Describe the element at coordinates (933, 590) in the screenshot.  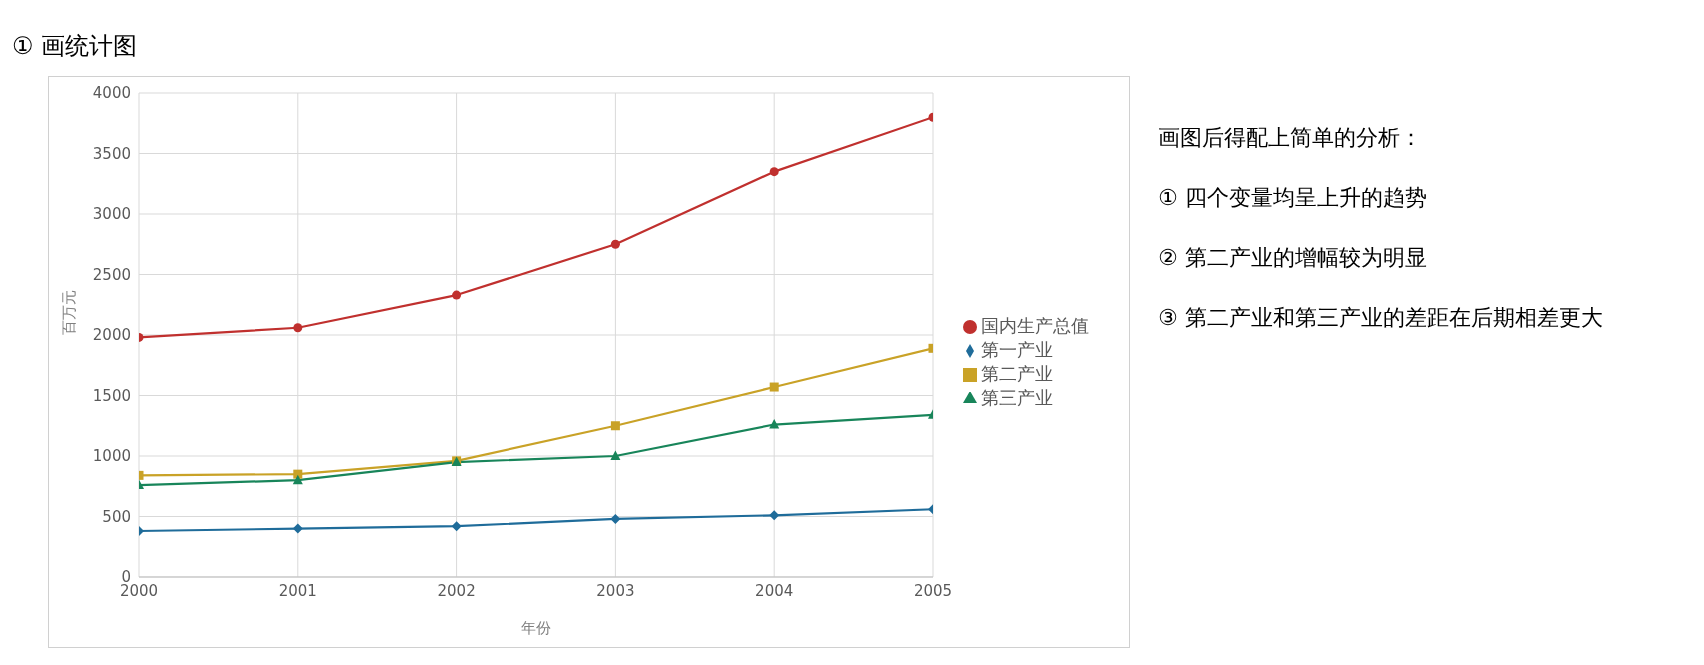
I see `x-tick-label: 2005` at that location.